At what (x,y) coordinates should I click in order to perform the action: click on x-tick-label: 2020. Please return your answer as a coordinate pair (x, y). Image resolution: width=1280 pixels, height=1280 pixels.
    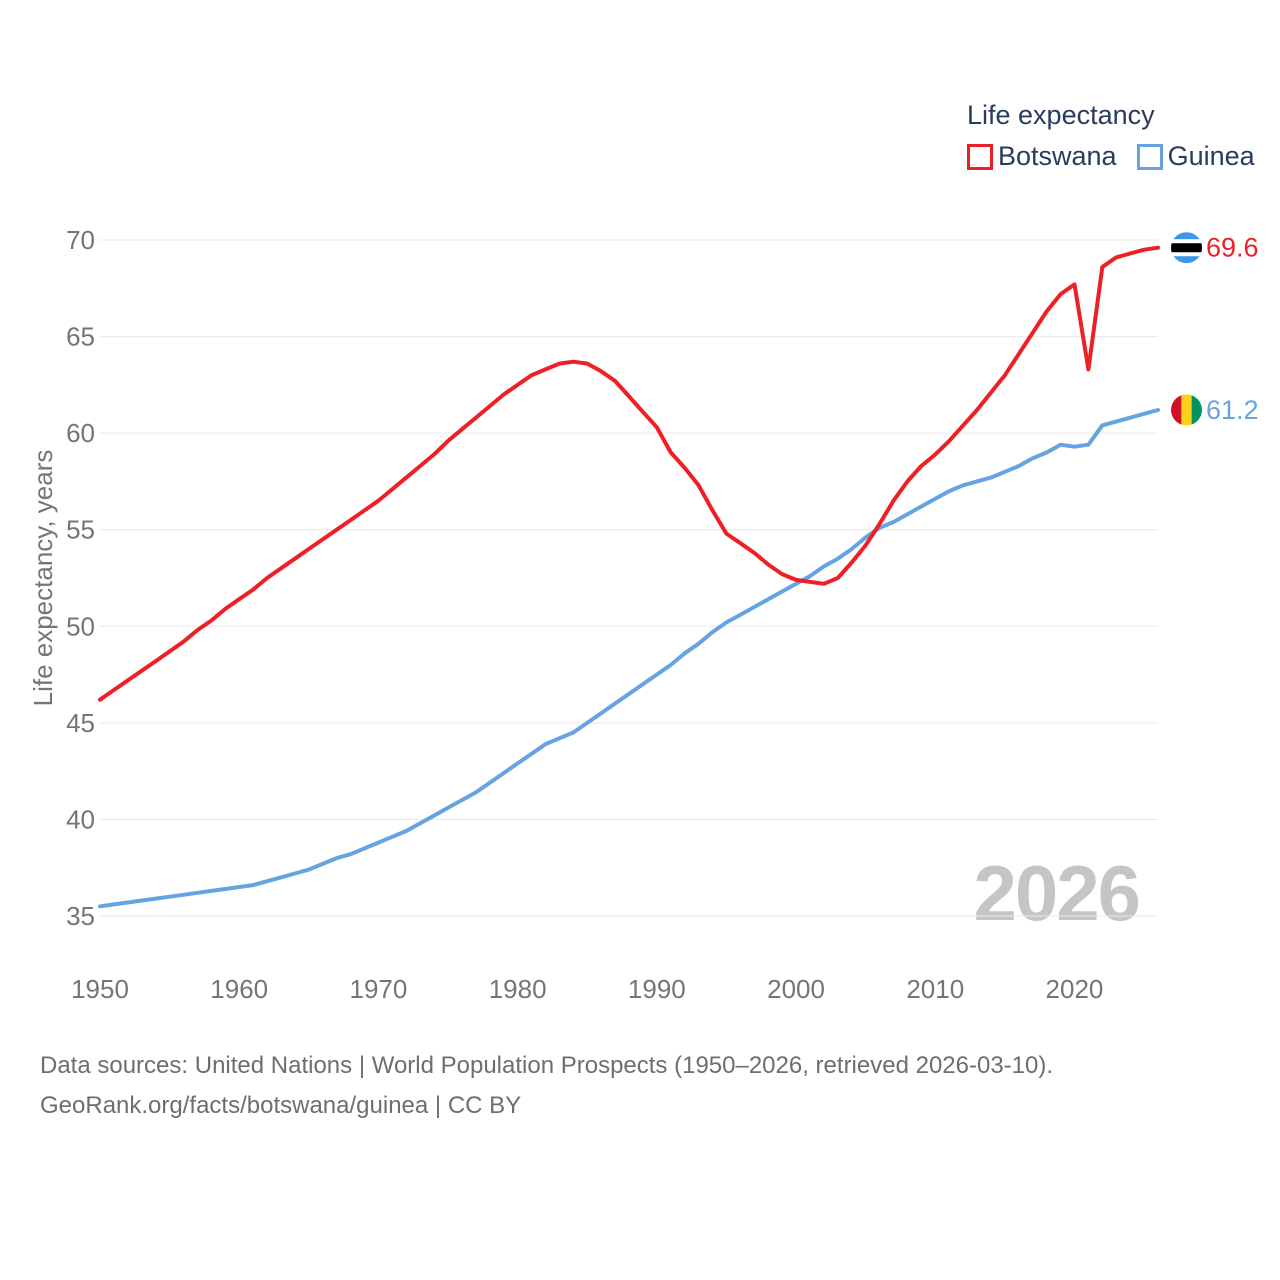
    Looking at the image, I should click on (1075, 989).